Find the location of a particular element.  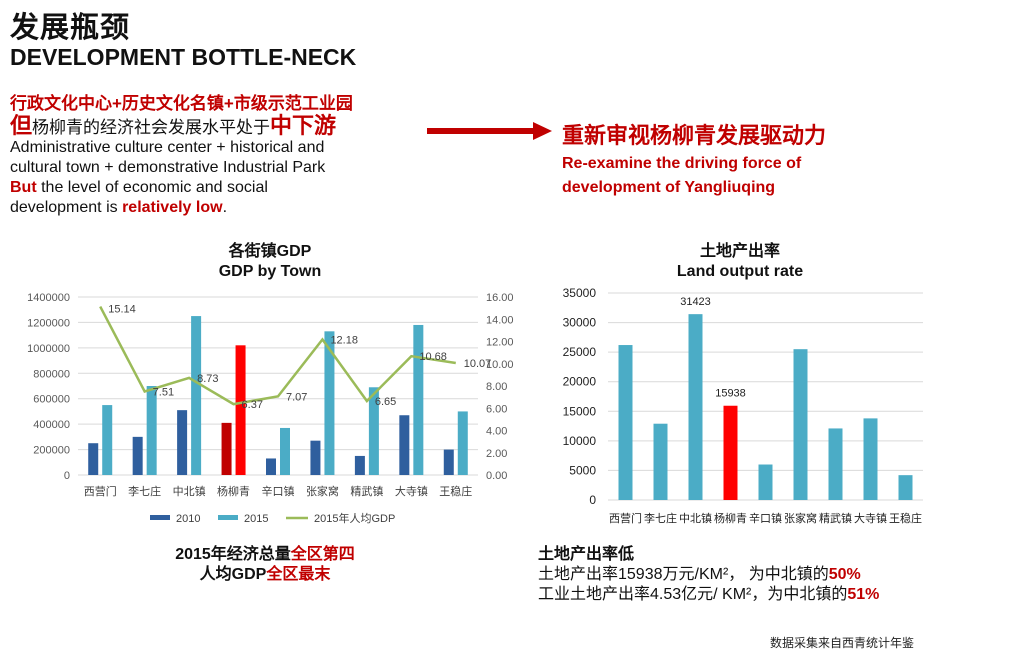

land-summary-heading: 土地产出率低 is located at coordinates (586, 554).